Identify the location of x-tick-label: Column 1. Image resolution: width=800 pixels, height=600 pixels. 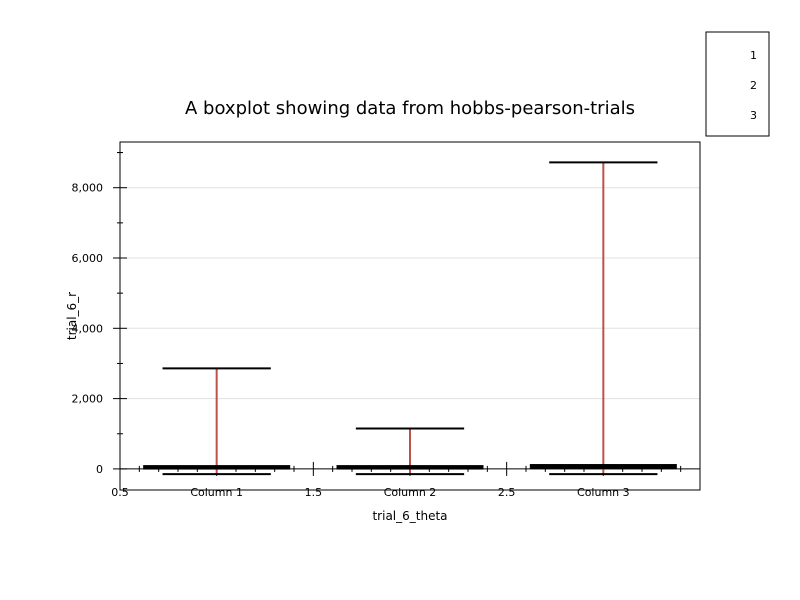
(216, 492).